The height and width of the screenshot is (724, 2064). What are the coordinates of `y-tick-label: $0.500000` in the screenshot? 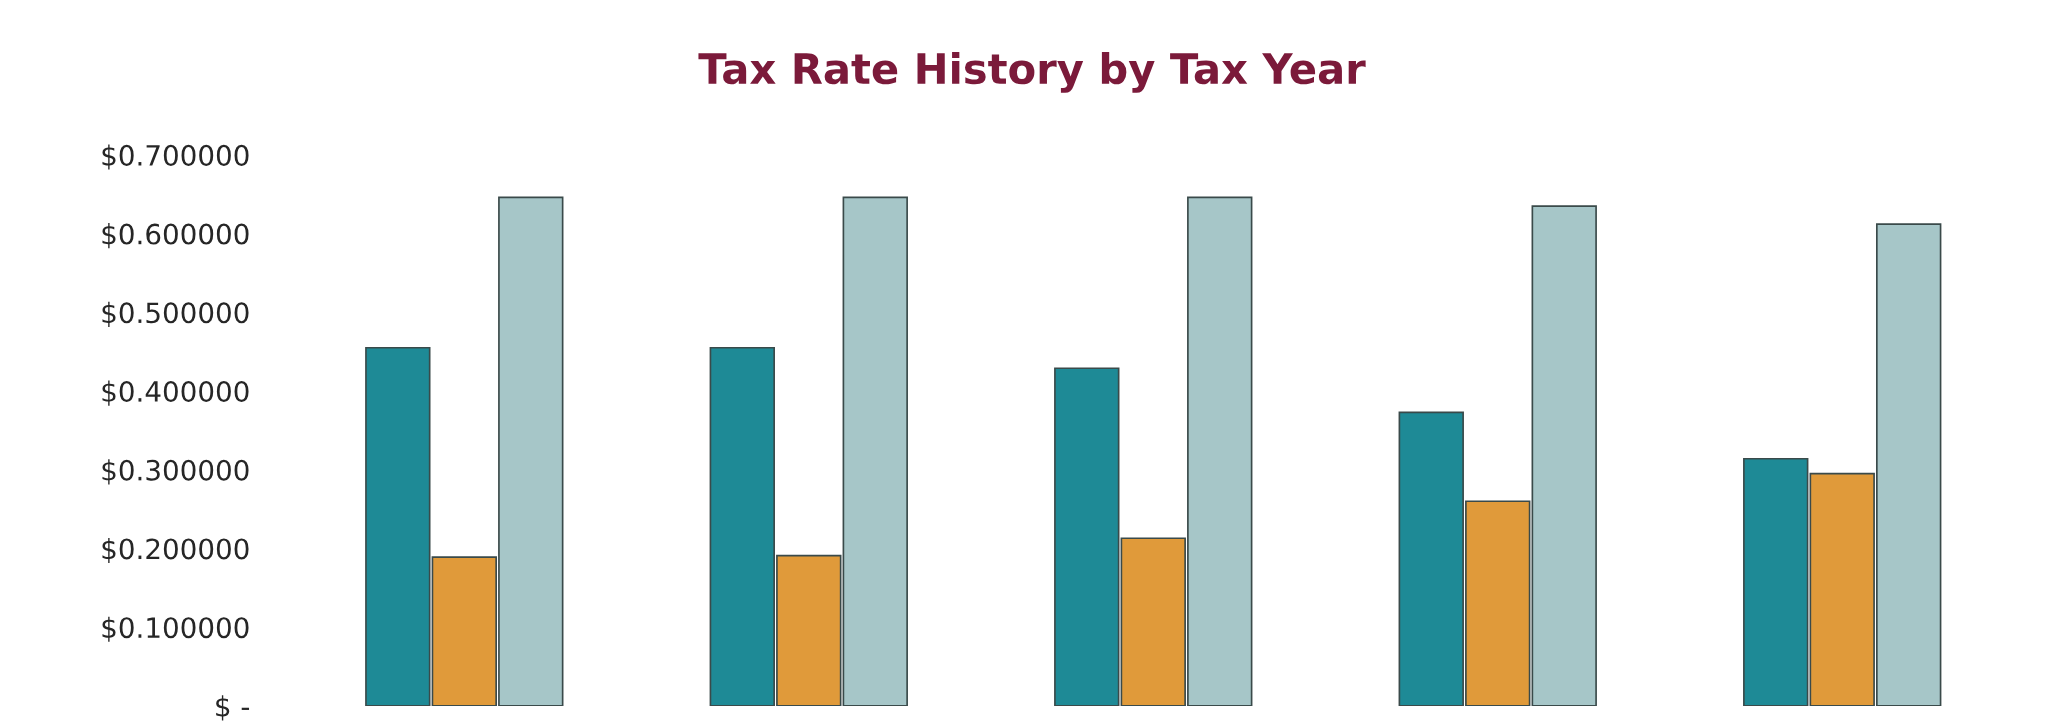 It's located at (175, 314).